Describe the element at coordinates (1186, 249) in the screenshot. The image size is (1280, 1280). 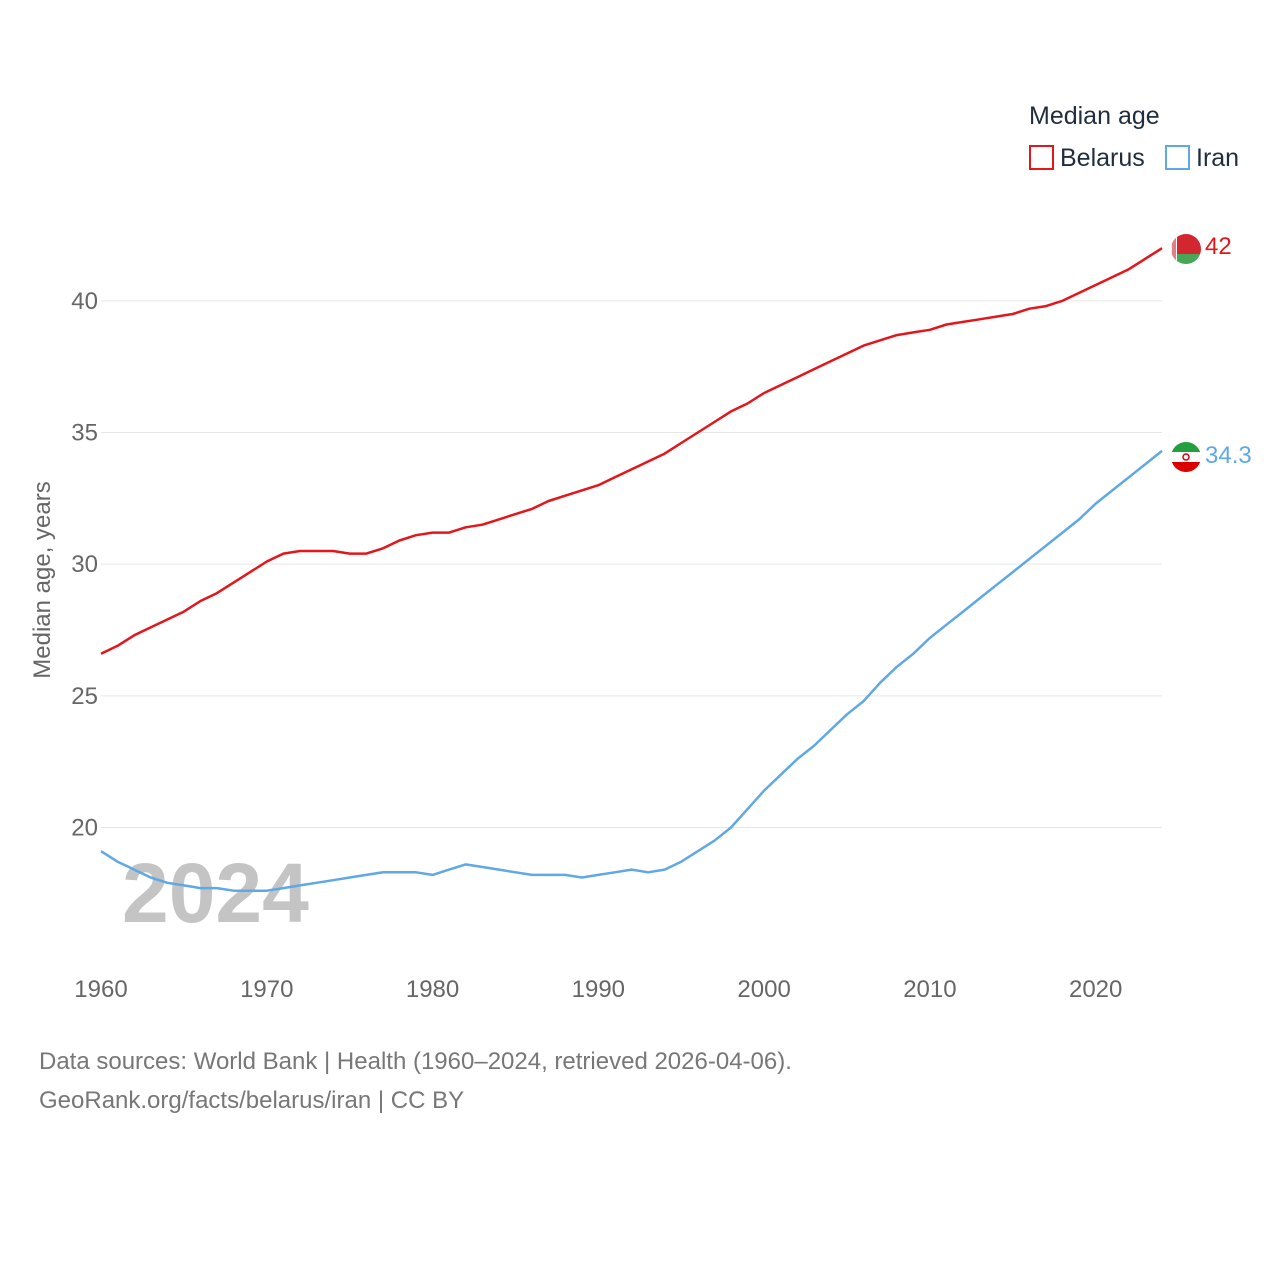
I see `belarus-flag-icon` at that location.